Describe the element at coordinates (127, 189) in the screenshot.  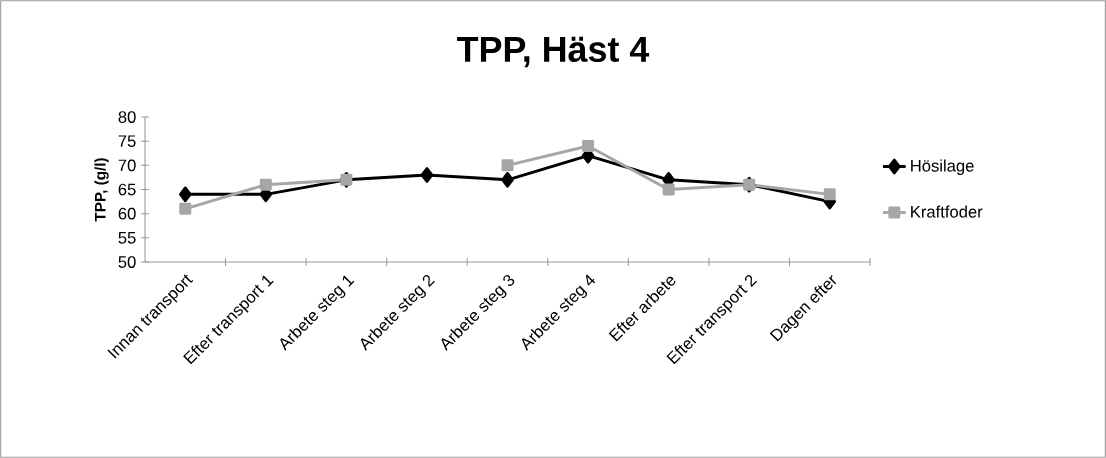
I see `y-tick-label: 65` at that location.